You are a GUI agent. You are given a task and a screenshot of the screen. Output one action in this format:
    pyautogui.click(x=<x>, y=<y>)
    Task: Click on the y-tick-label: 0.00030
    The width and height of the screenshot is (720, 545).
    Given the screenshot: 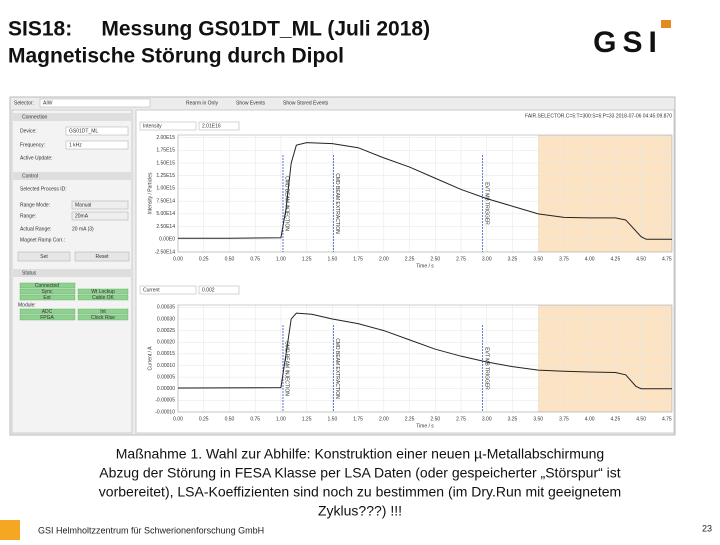 What is the action you would take?
    pyautogui.click(x=166, y=319)
    